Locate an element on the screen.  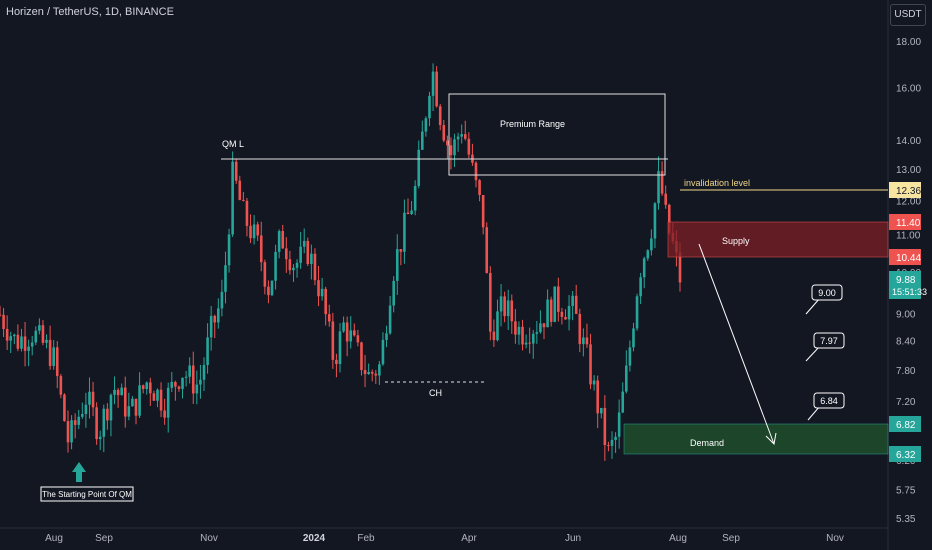
premium-range-label: Premium Range is located at coordinates (532, 124).